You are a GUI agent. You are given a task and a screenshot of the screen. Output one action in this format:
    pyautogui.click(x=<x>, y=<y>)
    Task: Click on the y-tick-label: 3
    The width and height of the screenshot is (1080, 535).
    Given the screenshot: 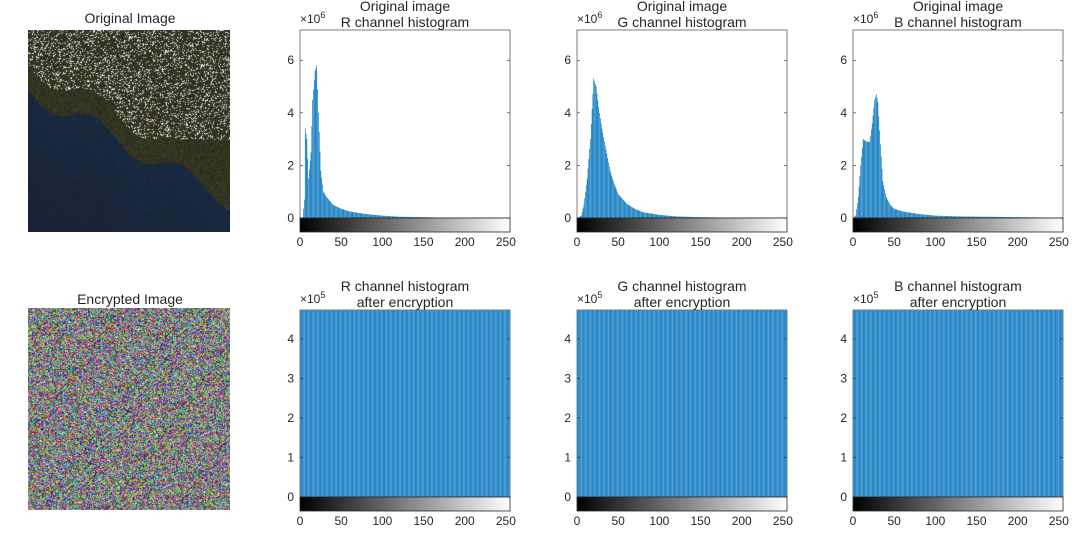 What is the action you would take?
    pyautogui.click(x=290, y=378)
    